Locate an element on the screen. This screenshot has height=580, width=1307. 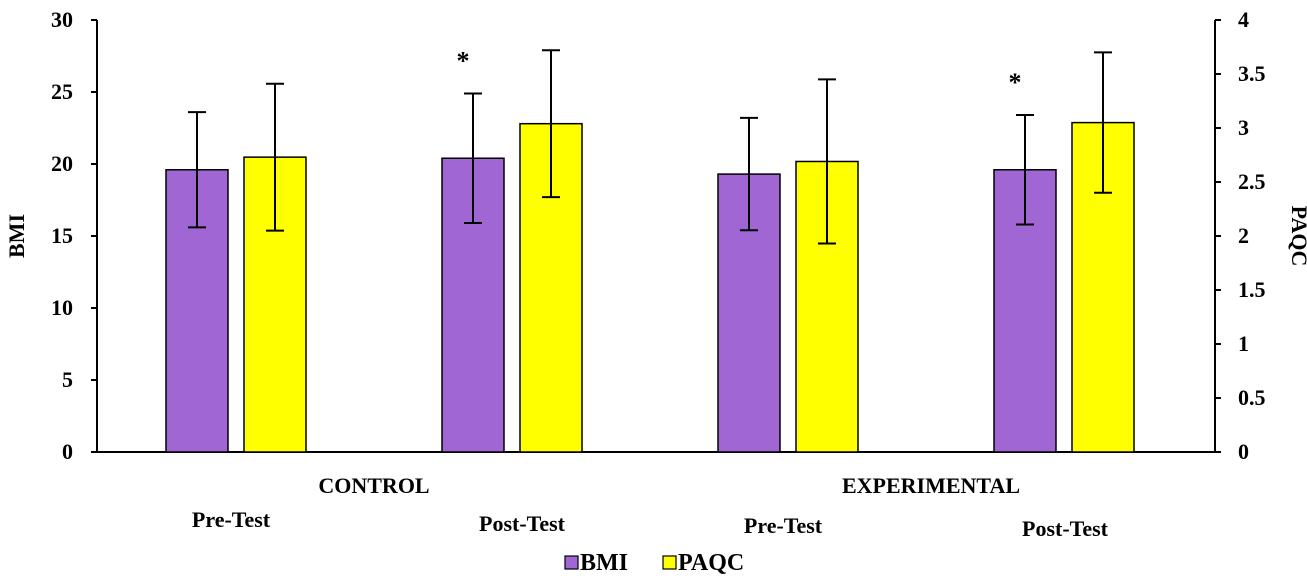
left-tick-label: 15 is located at coordinates (62, 235).